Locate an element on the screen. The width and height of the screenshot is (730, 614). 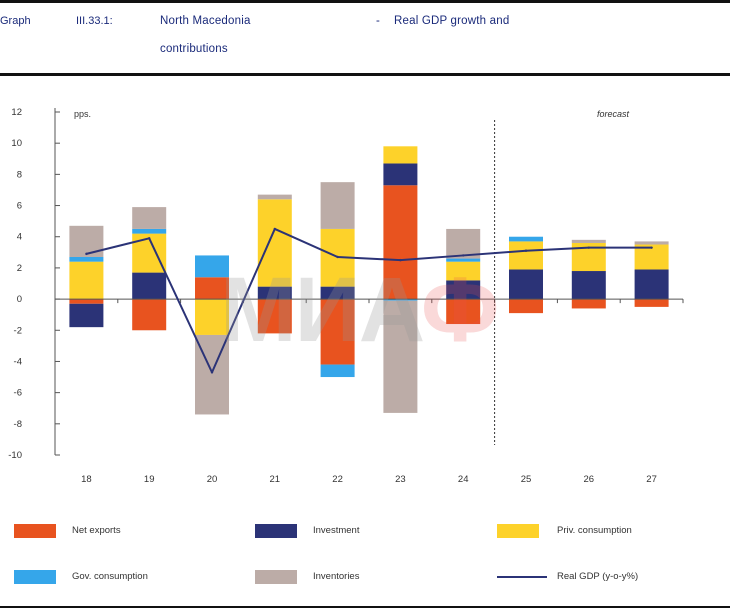
title-dash: - is located at coordinates (378, 21).